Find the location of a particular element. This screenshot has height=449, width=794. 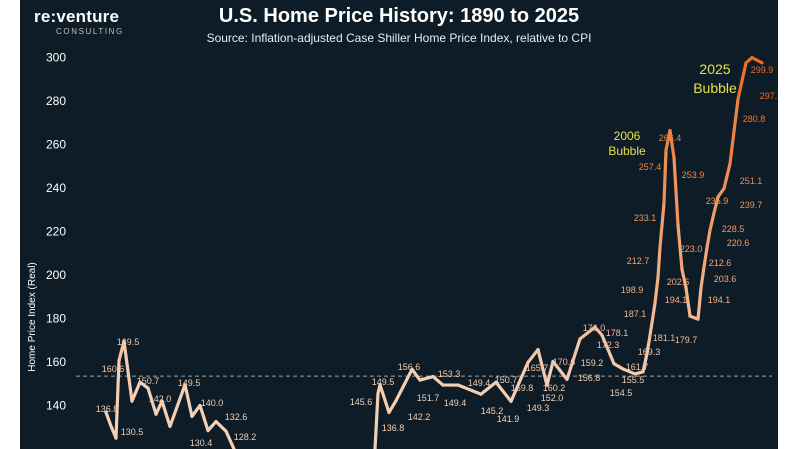

logo-subtitle: CONSULTING is located at coordinates (90, 31).